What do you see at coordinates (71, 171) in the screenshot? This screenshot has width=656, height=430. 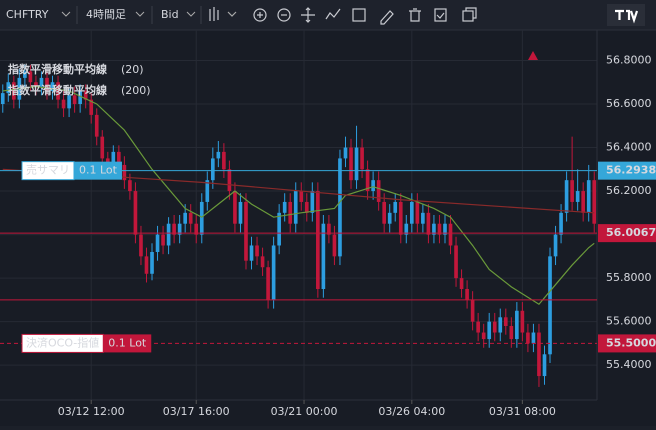 I see `order-tag: 売サマリ 0.1 Lot` at bounding box center [71, 171].